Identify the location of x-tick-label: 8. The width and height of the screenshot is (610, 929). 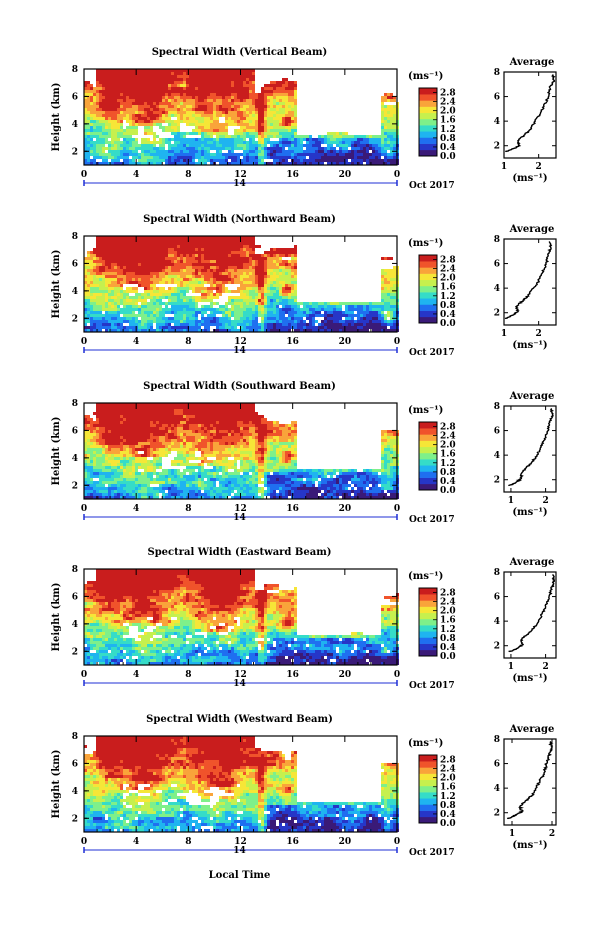
(188, 175).